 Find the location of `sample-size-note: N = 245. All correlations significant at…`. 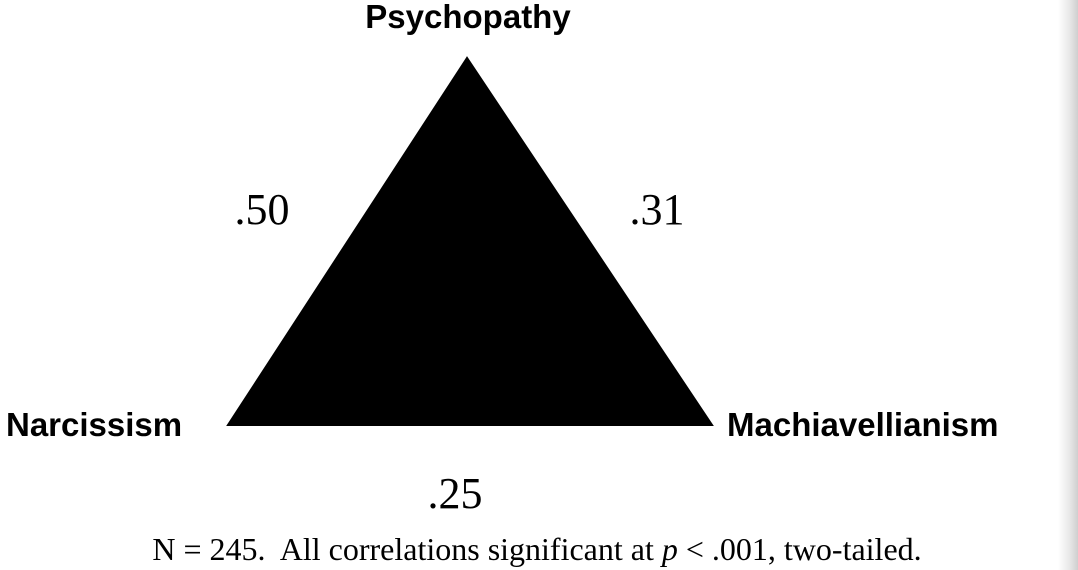

sample-size-note: N = 245. All correlations significant at… is located at coordinates (536, 549).